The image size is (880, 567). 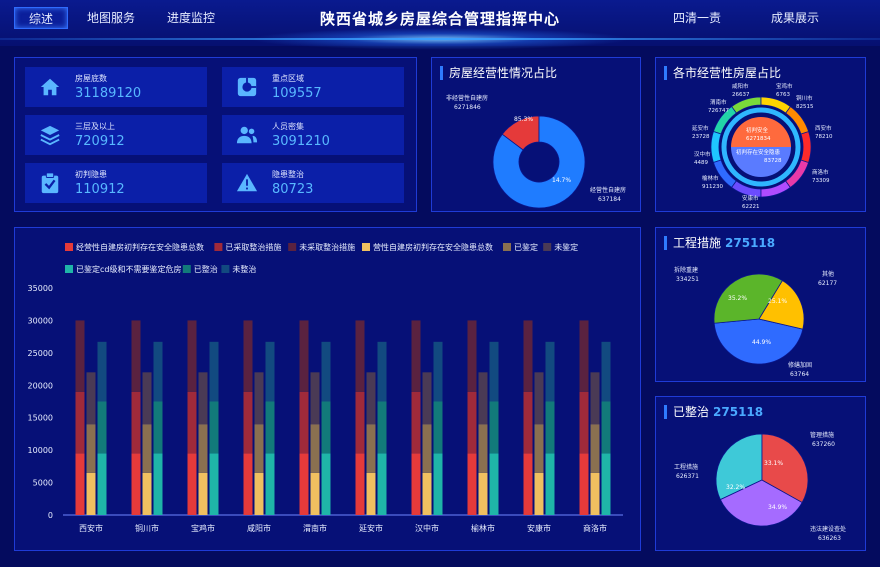 I want to click on nav-map-service: 地图服务, so click(x=110, y=18).